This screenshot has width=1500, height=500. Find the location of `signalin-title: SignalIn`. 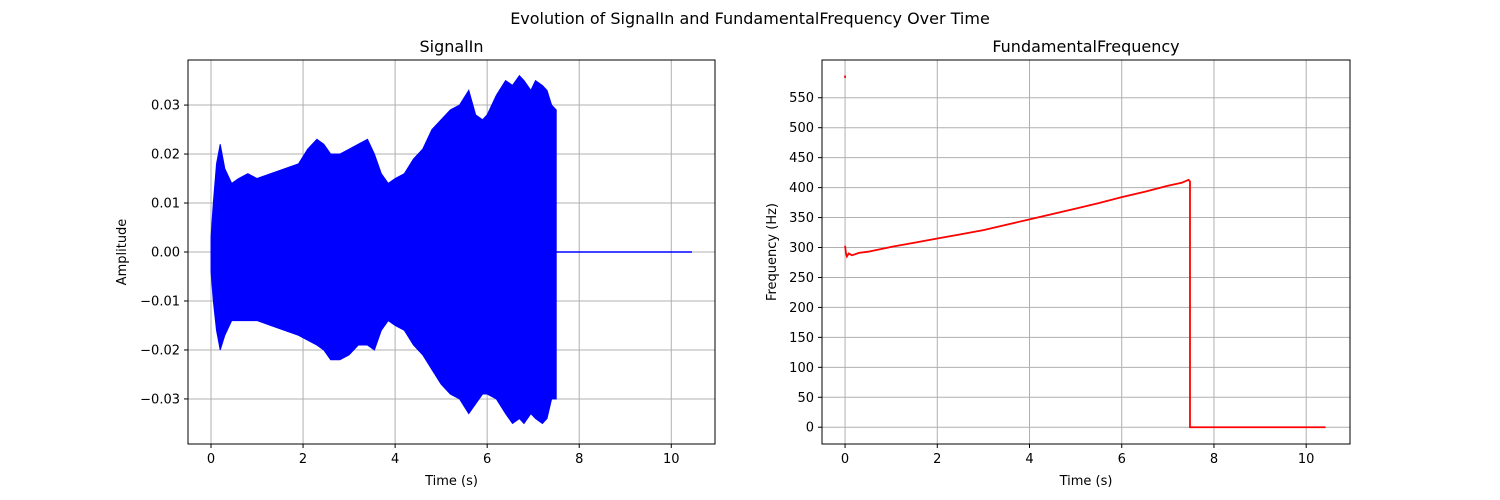

signalin-title: SignalIn is located at coordinates (451, 46).